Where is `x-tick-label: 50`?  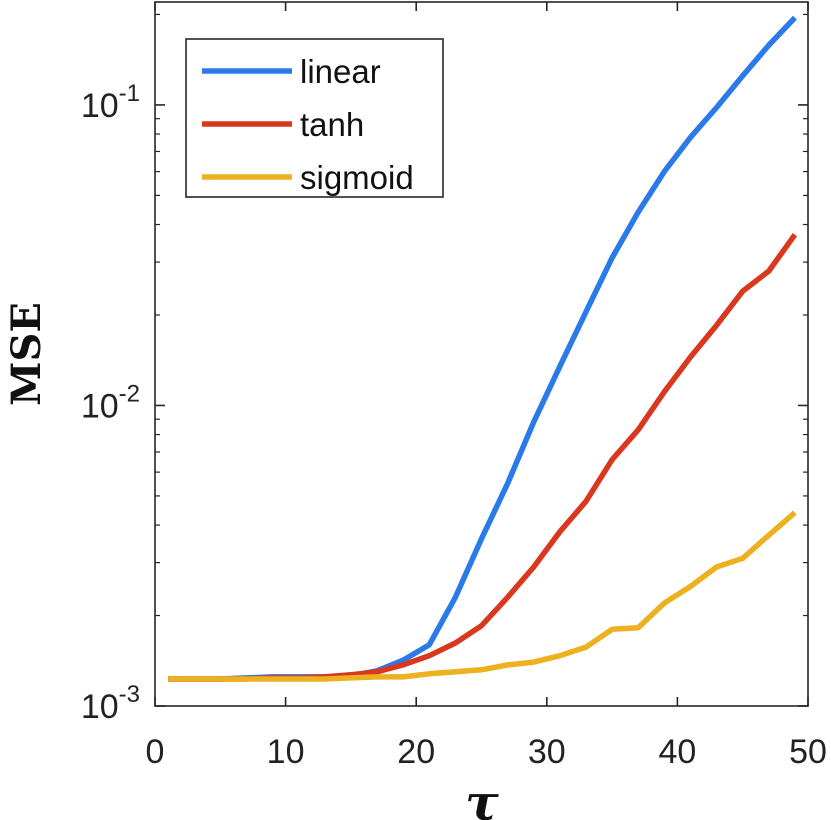
x-tick-label: 50 is located at coordinates (808, 752).